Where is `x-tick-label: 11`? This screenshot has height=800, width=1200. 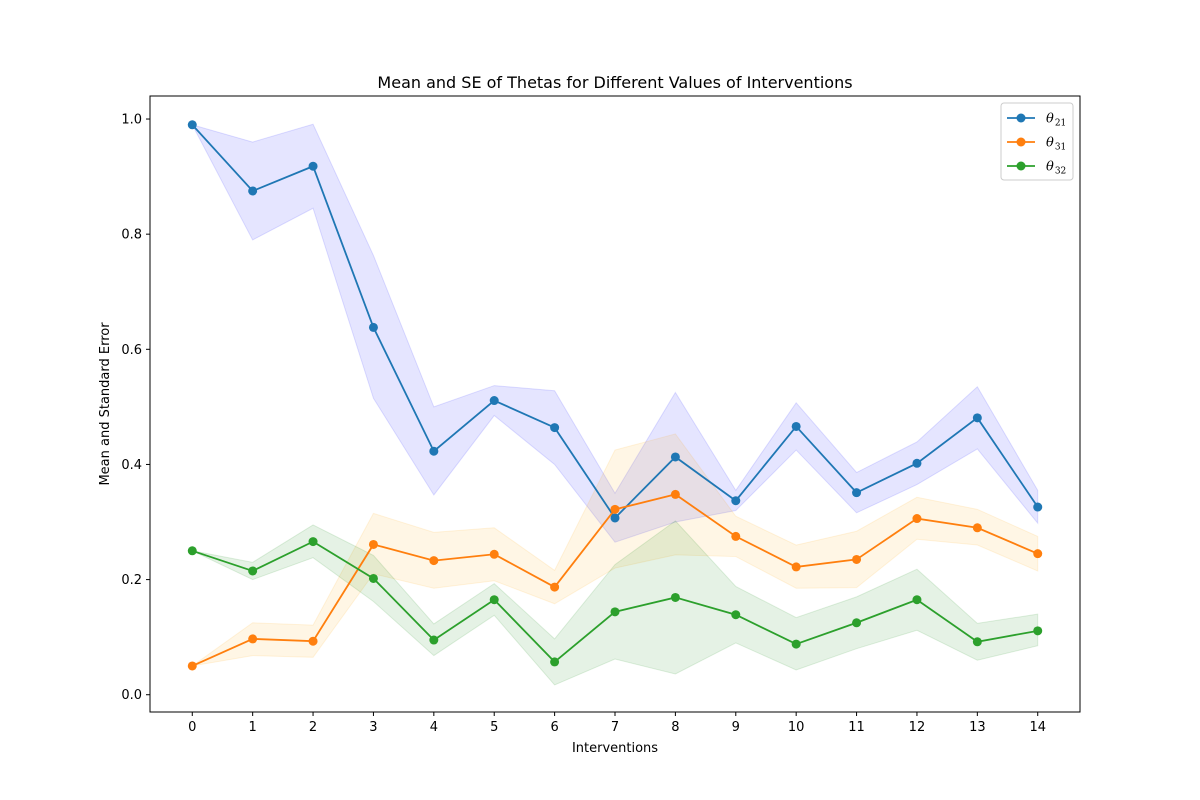 x-tick-label: 11 is located at coordinates (856, 727).